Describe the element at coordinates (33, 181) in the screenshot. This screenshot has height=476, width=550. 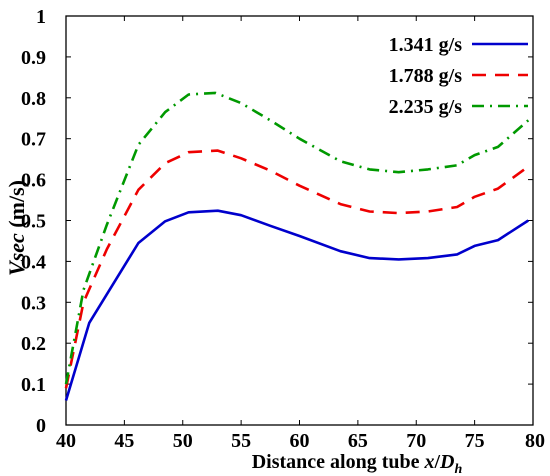
I see `y-tick-label: 0.6` at that location.